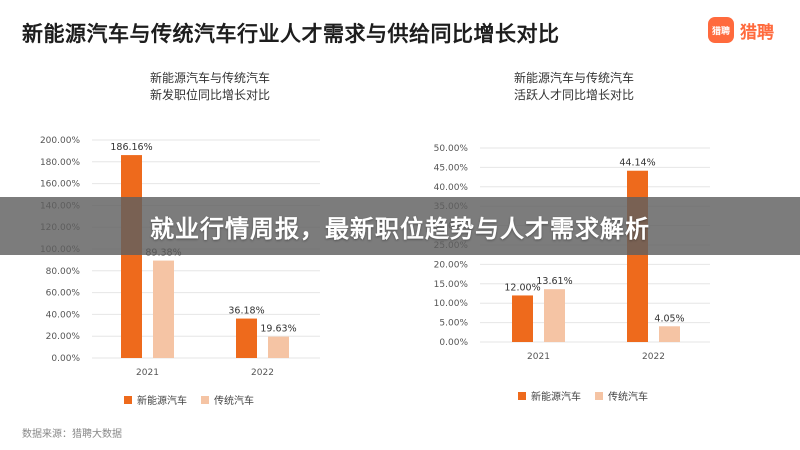  I want to click on left-data-label: 19.63%, so click(278, 329).